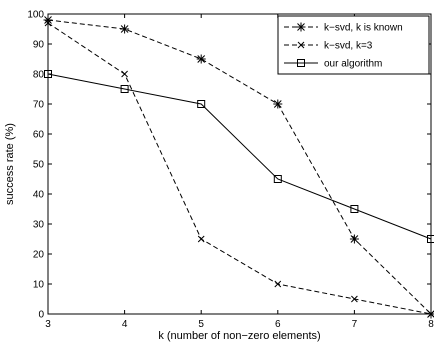  What do you see at coordinates (39, 135) in the screenshot?
I see `y-tick-label: 60` at bounding box center [39, 135].